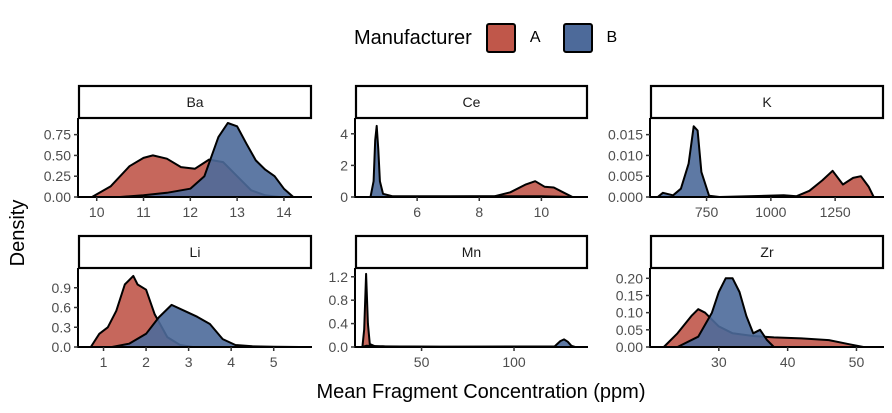 The width and height of the screenshot is (892, 413). I want to click on y-tick-label-mn: 0.0, so click(339, 347).